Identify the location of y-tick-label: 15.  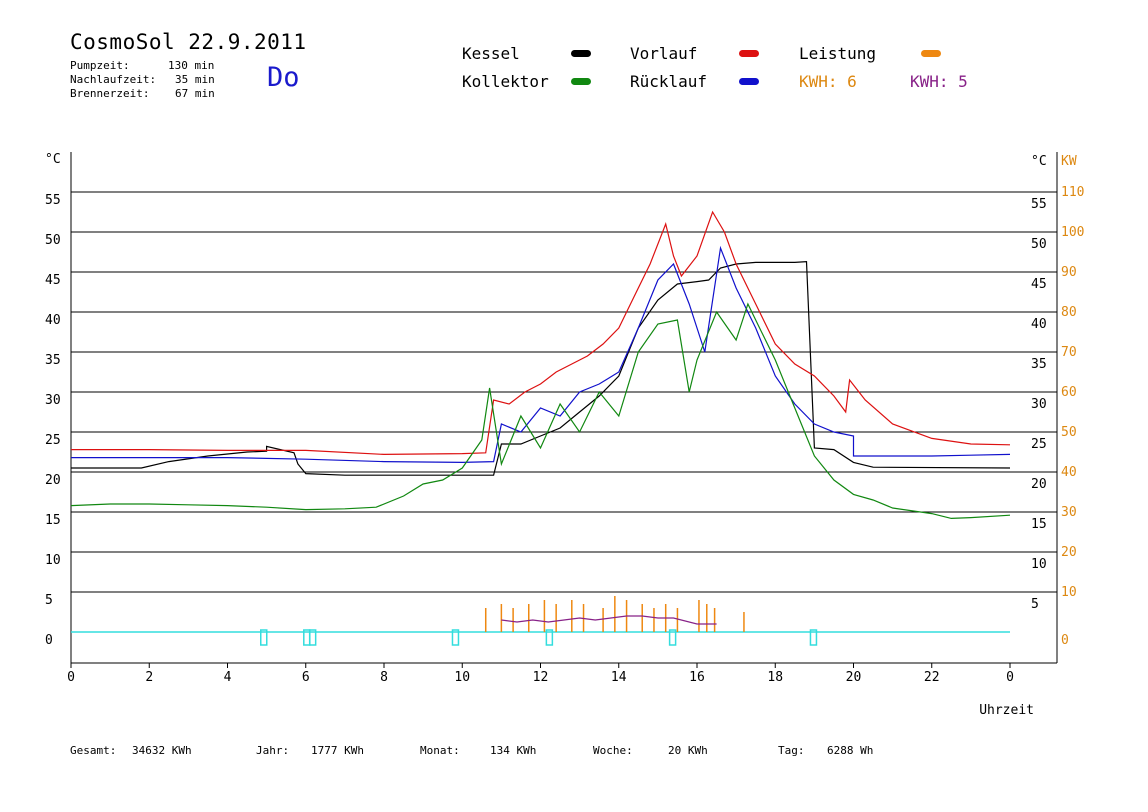
(53, 520).